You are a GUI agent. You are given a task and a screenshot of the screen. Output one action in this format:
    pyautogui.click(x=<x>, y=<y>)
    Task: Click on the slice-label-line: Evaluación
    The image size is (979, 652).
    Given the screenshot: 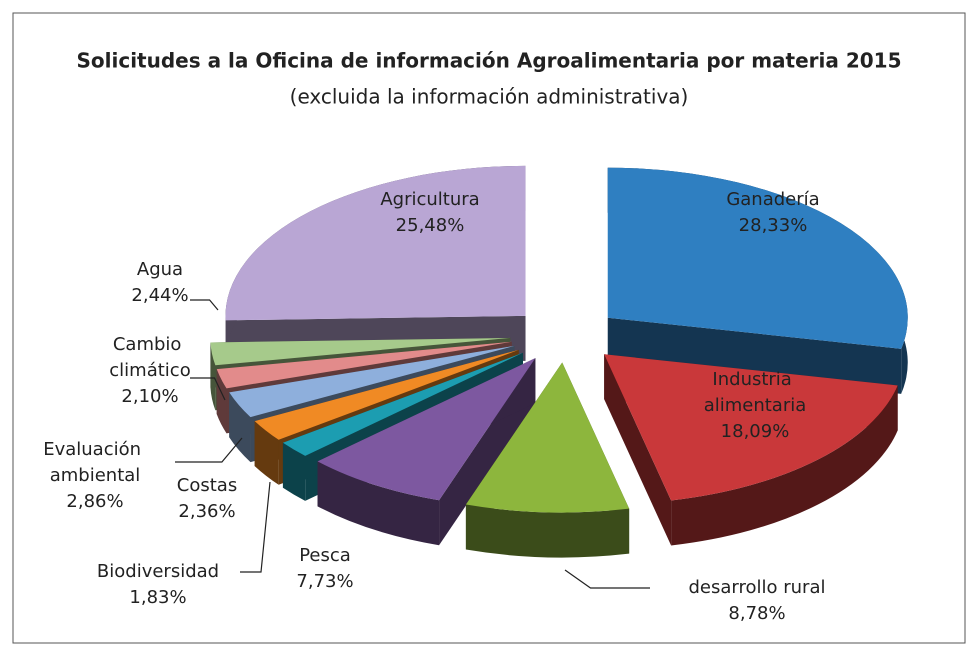 What is the action you would take?
    pyautogui.click(x=95, y=449)
    